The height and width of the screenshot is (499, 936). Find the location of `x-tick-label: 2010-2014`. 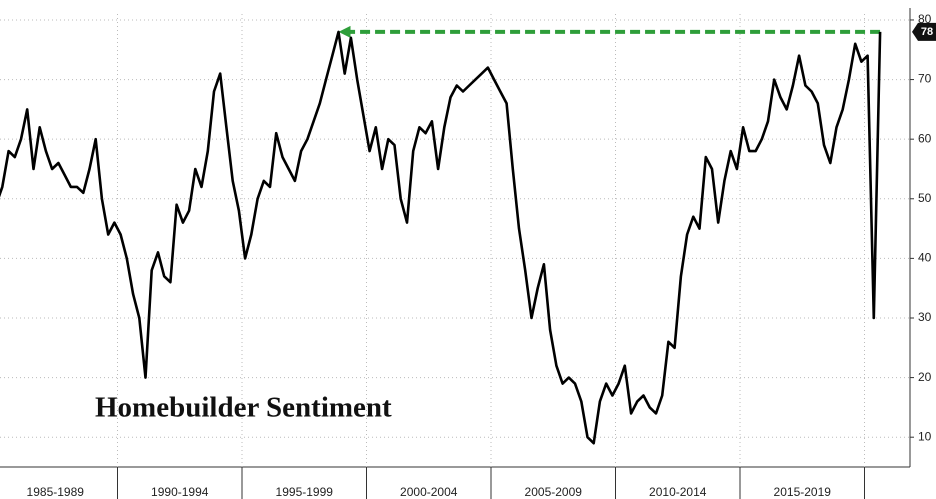

x-tick-label: 2010-2014 is located at coordinates (678, 492).